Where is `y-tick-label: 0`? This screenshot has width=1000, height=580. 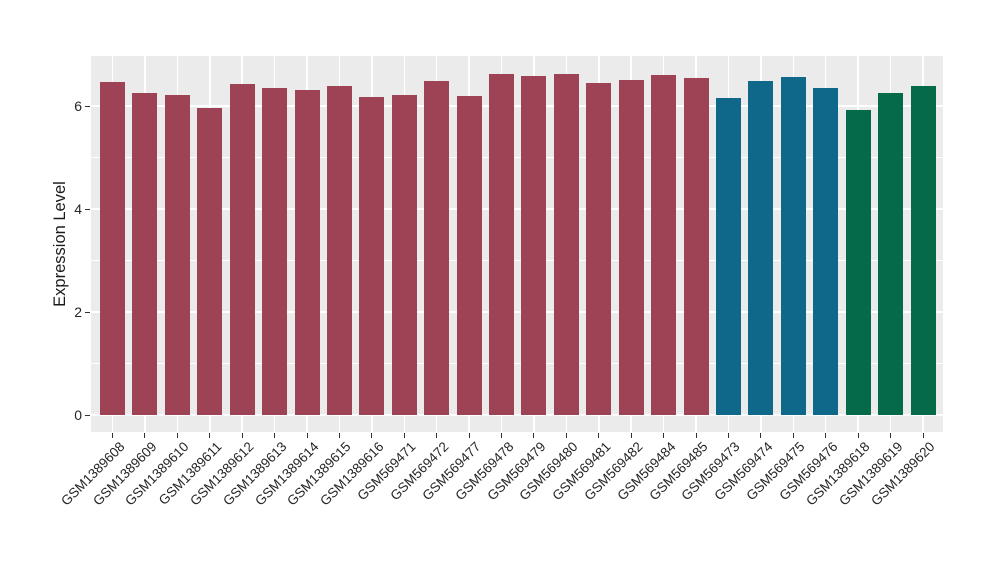 y-tick-label: 0 is located at coordinates (78, 415).